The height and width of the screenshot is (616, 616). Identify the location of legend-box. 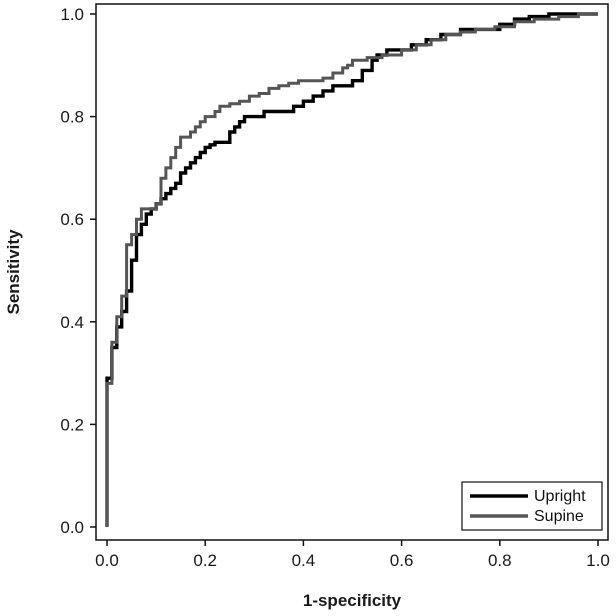
(532, 506).